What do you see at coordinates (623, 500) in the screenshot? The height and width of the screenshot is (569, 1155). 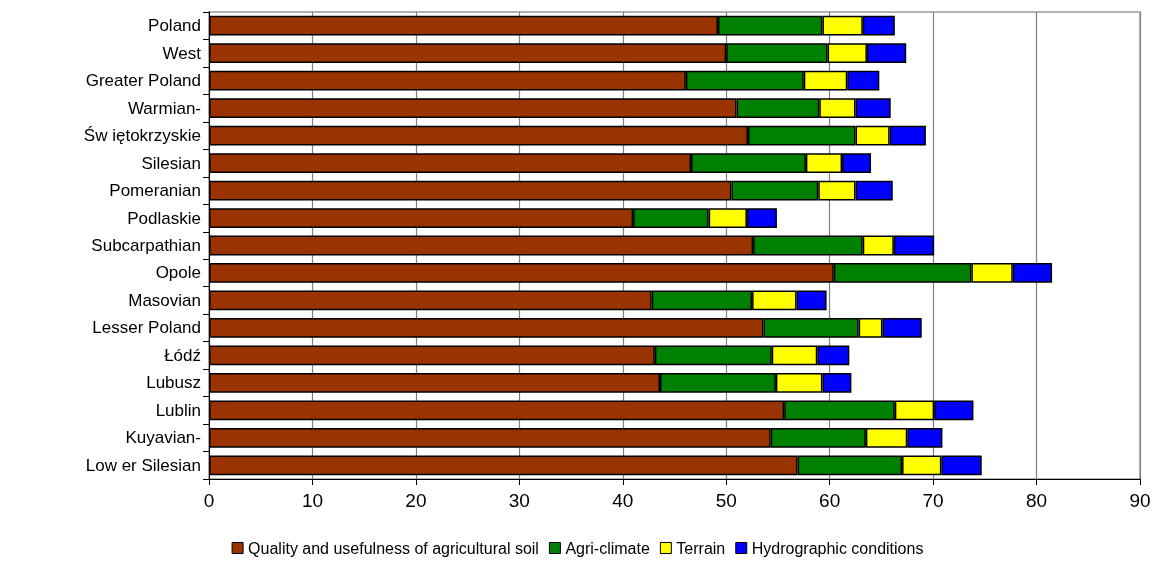 I see `x-tick-label: 40` at bounding box center [623, 500].